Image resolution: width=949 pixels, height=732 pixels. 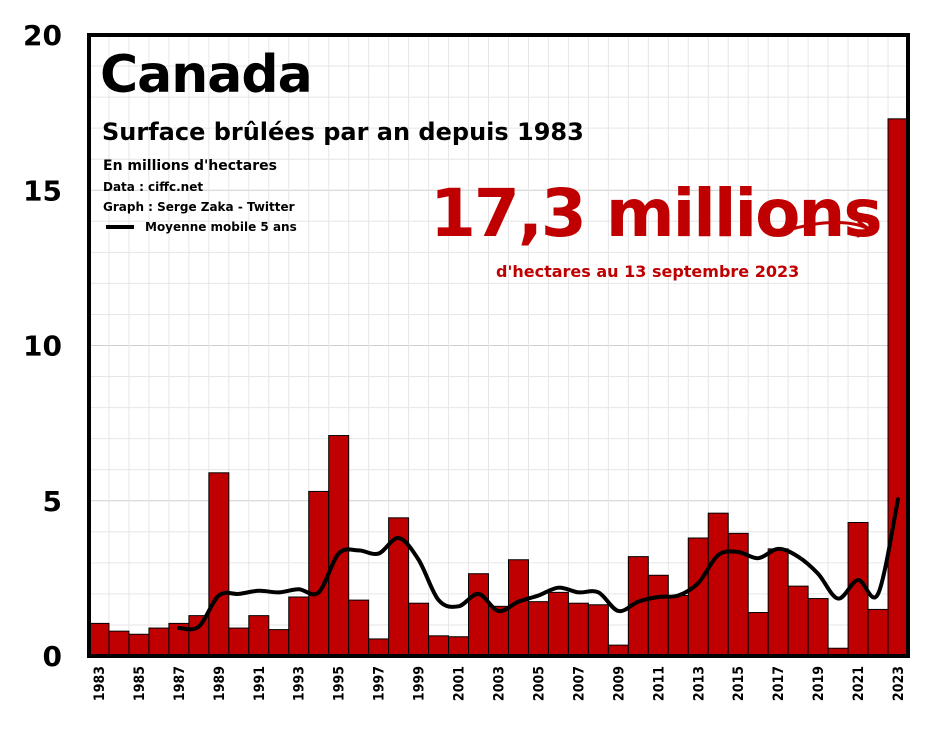 What do you see at coordinates (539, 683) in the screenshot?
I see `x-tick-label: 2005` at bounding box center [539, 683].